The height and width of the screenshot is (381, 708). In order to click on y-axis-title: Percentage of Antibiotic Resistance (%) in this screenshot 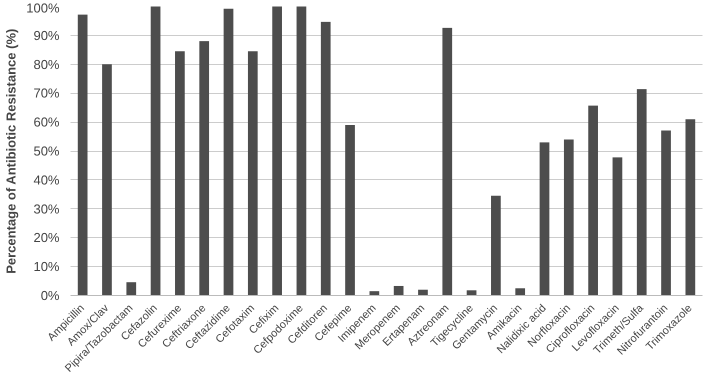, I will do `click(10, 151)`.